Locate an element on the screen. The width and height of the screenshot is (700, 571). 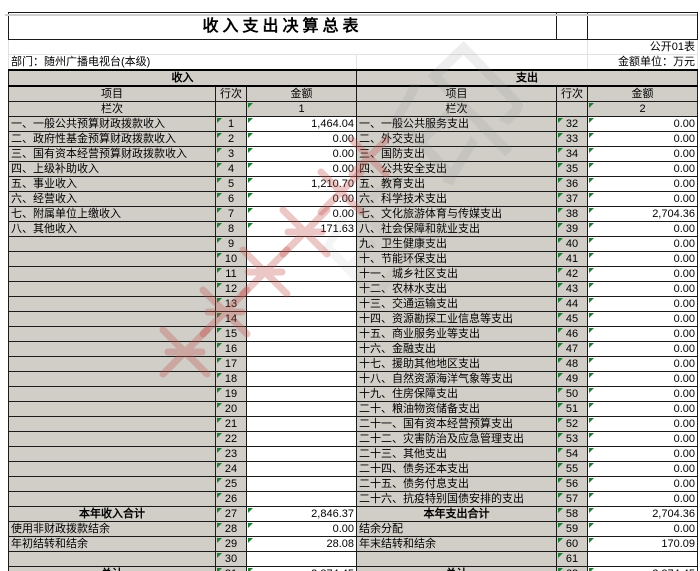
expense-item-cell: 七、文化旅游体育与传媒支出 is located at coordinates (456, 214).